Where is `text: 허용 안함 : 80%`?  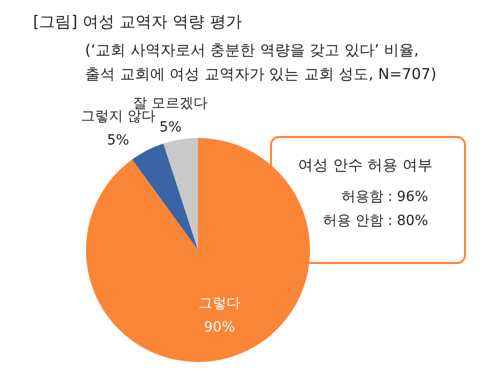 text: 허용 안함 : 80% is located at coordinates (375, 221).